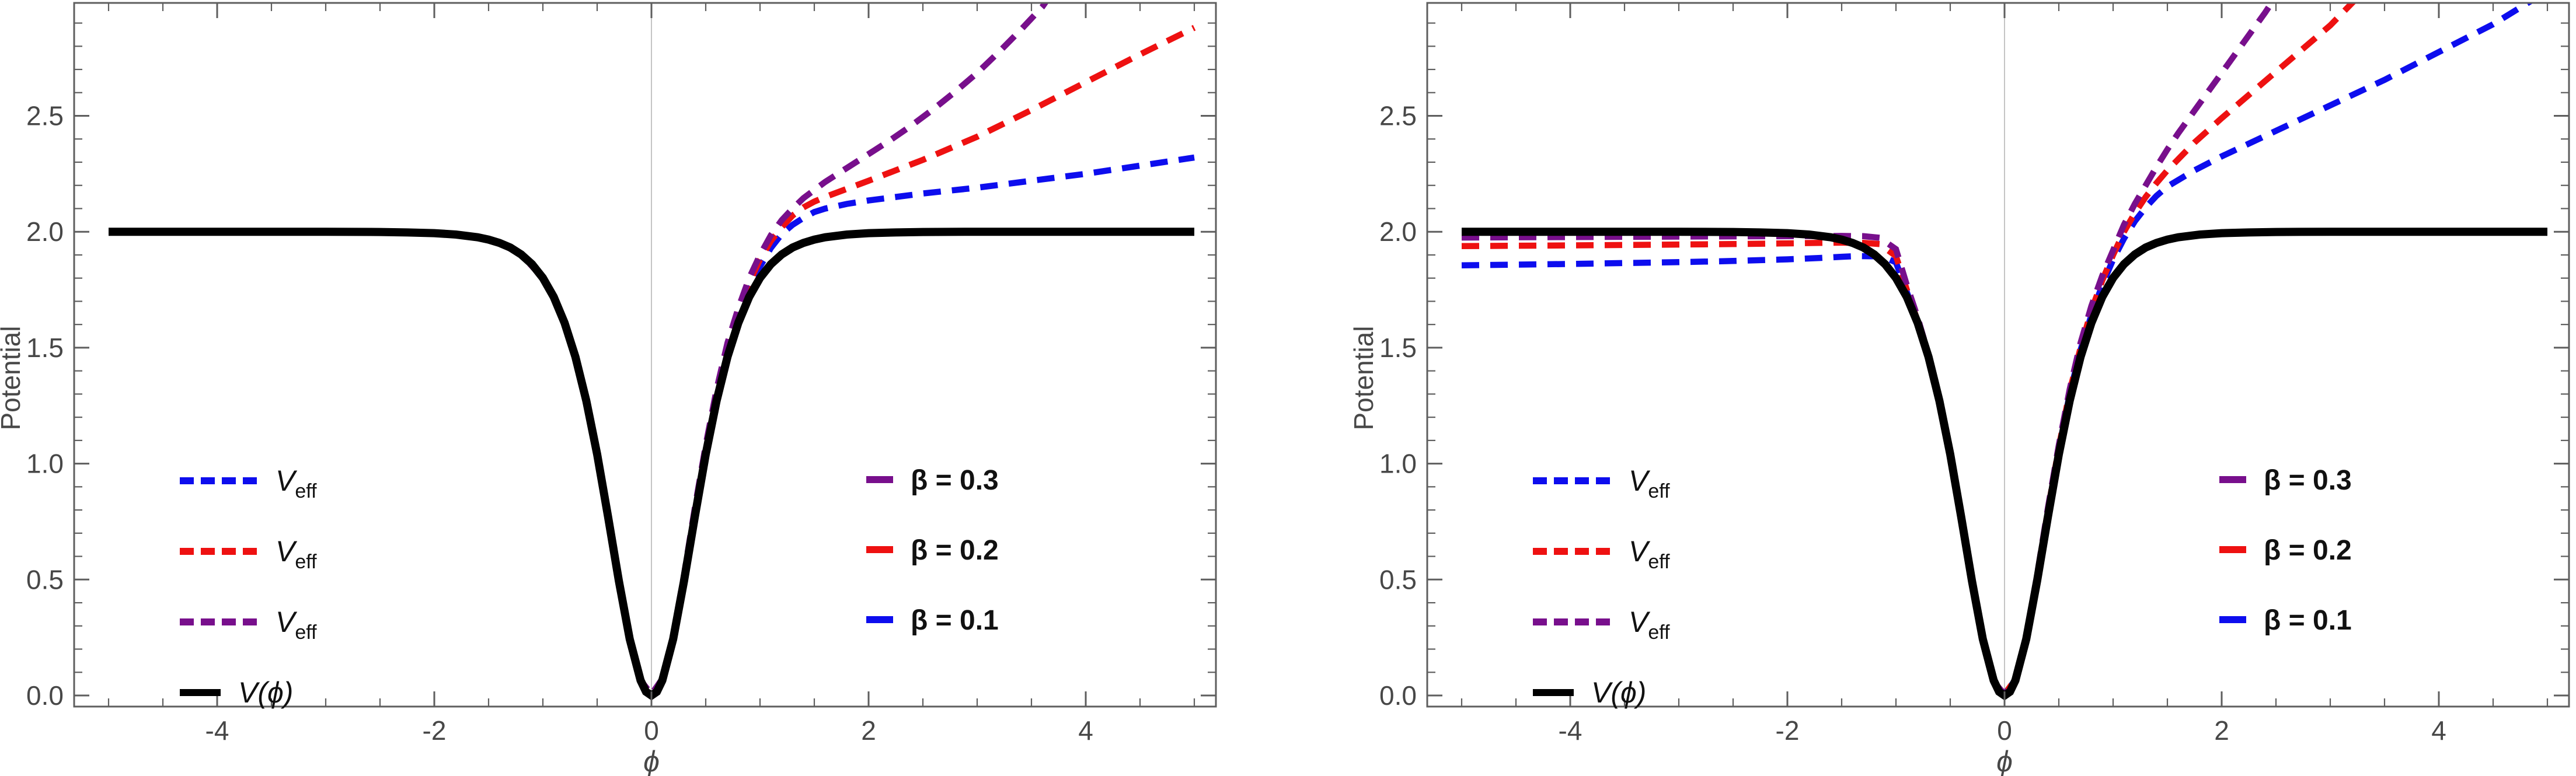 The height and width of the screenshot is (776, 2576). What do you see at coordinates (2005, 760) in the screenshot?
I see `right-x-axis-label: ϕ` at bounding box center [2005, 760].